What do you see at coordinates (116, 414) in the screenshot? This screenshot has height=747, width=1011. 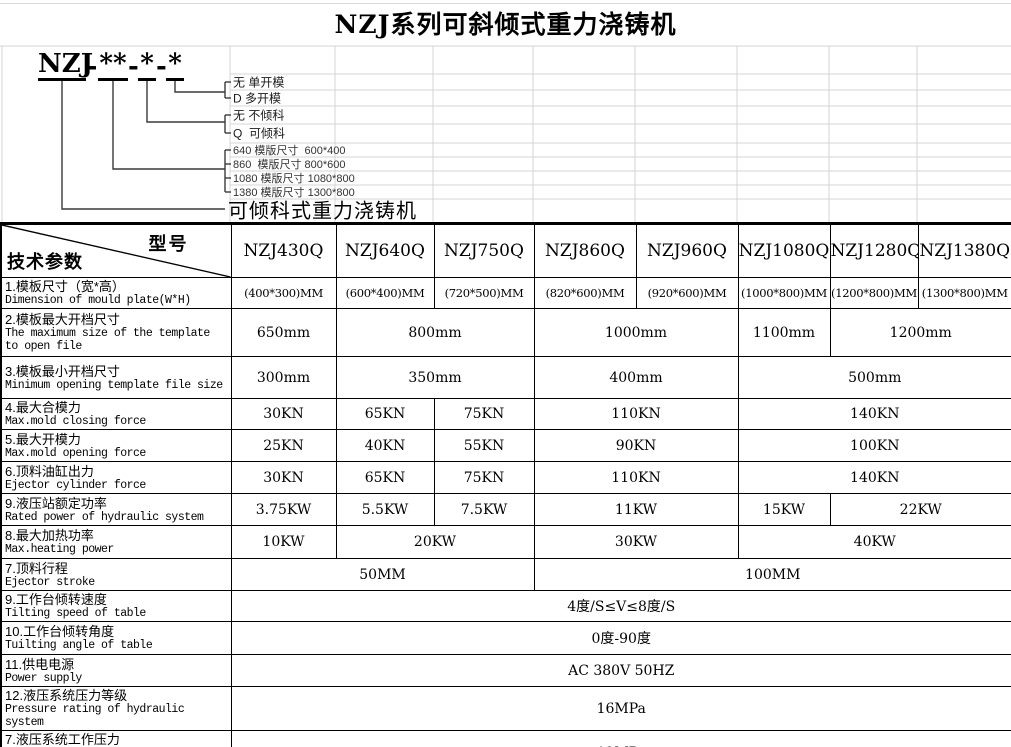 I see `spec-row-label: 4.最大合模力 Max.mold closing force` at bounding box center [116, 414].